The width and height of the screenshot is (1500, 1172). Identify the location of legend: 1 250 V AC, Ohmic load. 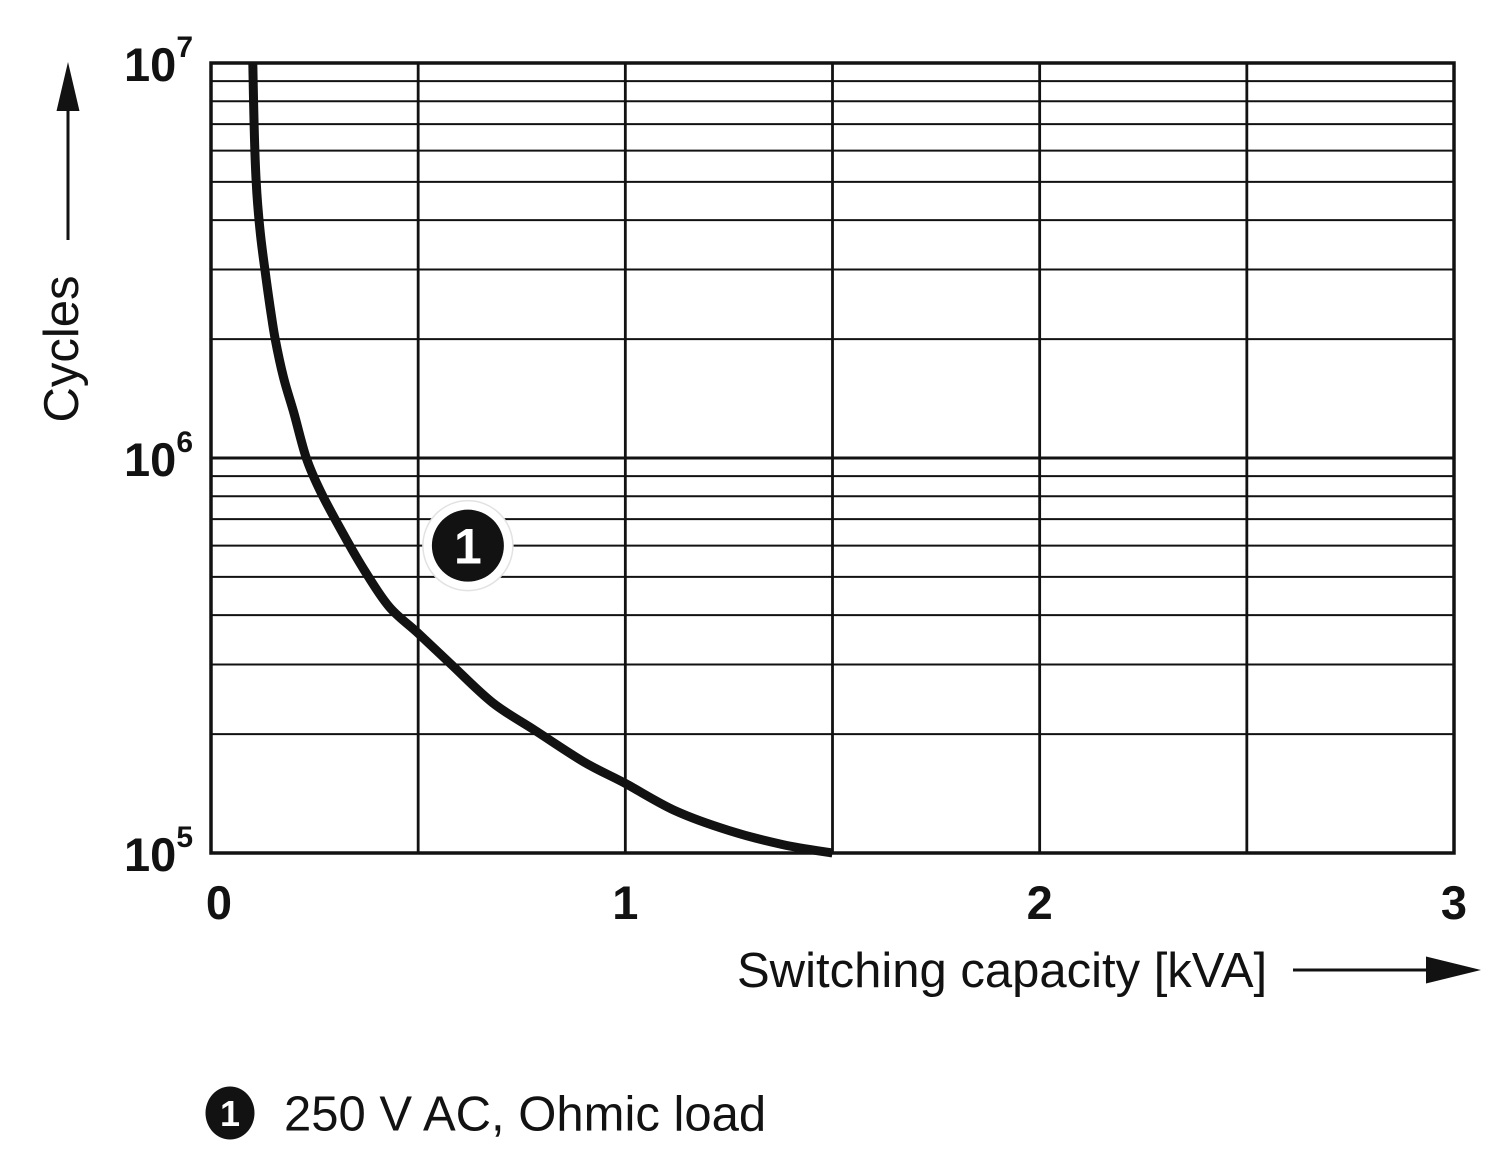
(485, 1114).